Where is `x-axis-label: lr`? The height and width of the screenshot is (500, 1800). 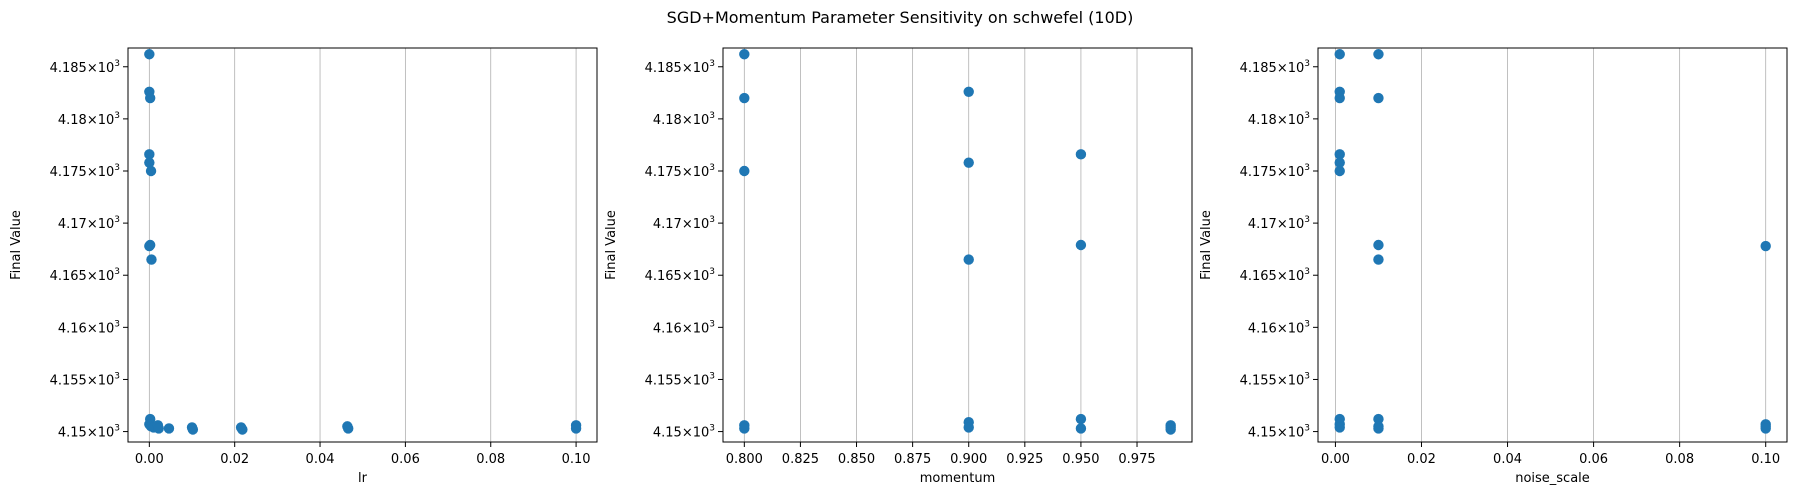
x-axis-label: lr is located at coordinates (363, 478).